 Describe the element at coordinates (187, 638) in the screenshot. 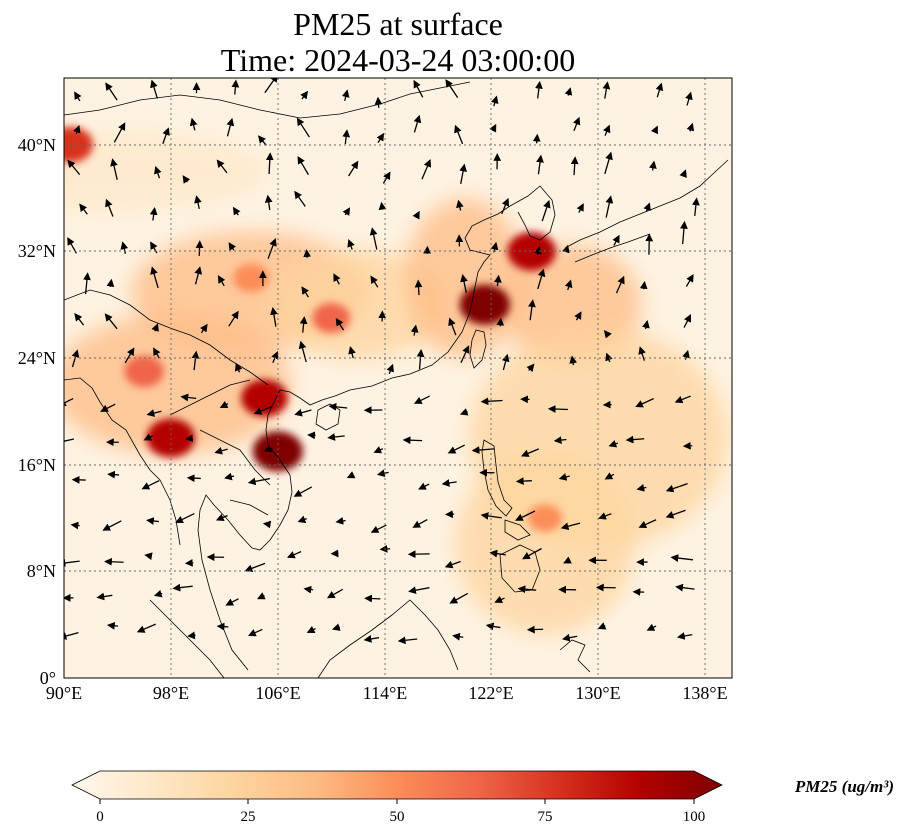

I see `coastline-sumatra` at that location.